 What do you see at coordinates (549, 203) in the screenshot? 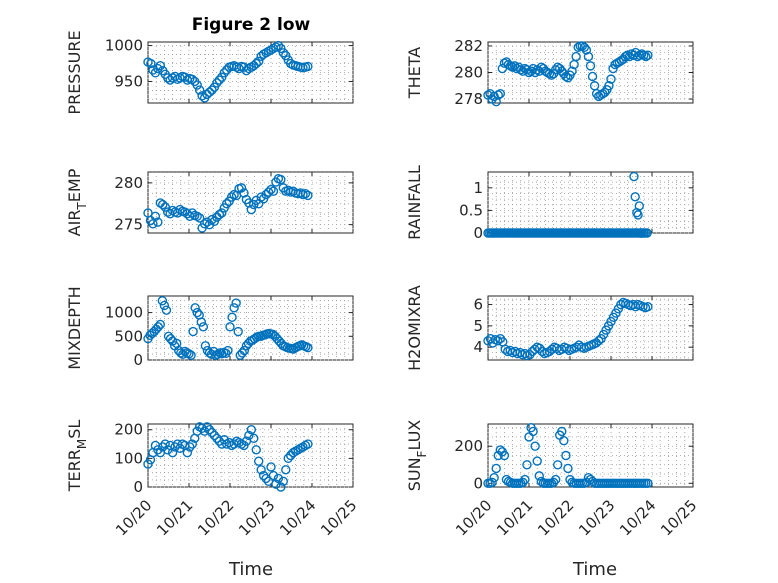
I see `panel-rainfall: 0 0.5 1 RAINFALL` at bounding box center [549, 203].